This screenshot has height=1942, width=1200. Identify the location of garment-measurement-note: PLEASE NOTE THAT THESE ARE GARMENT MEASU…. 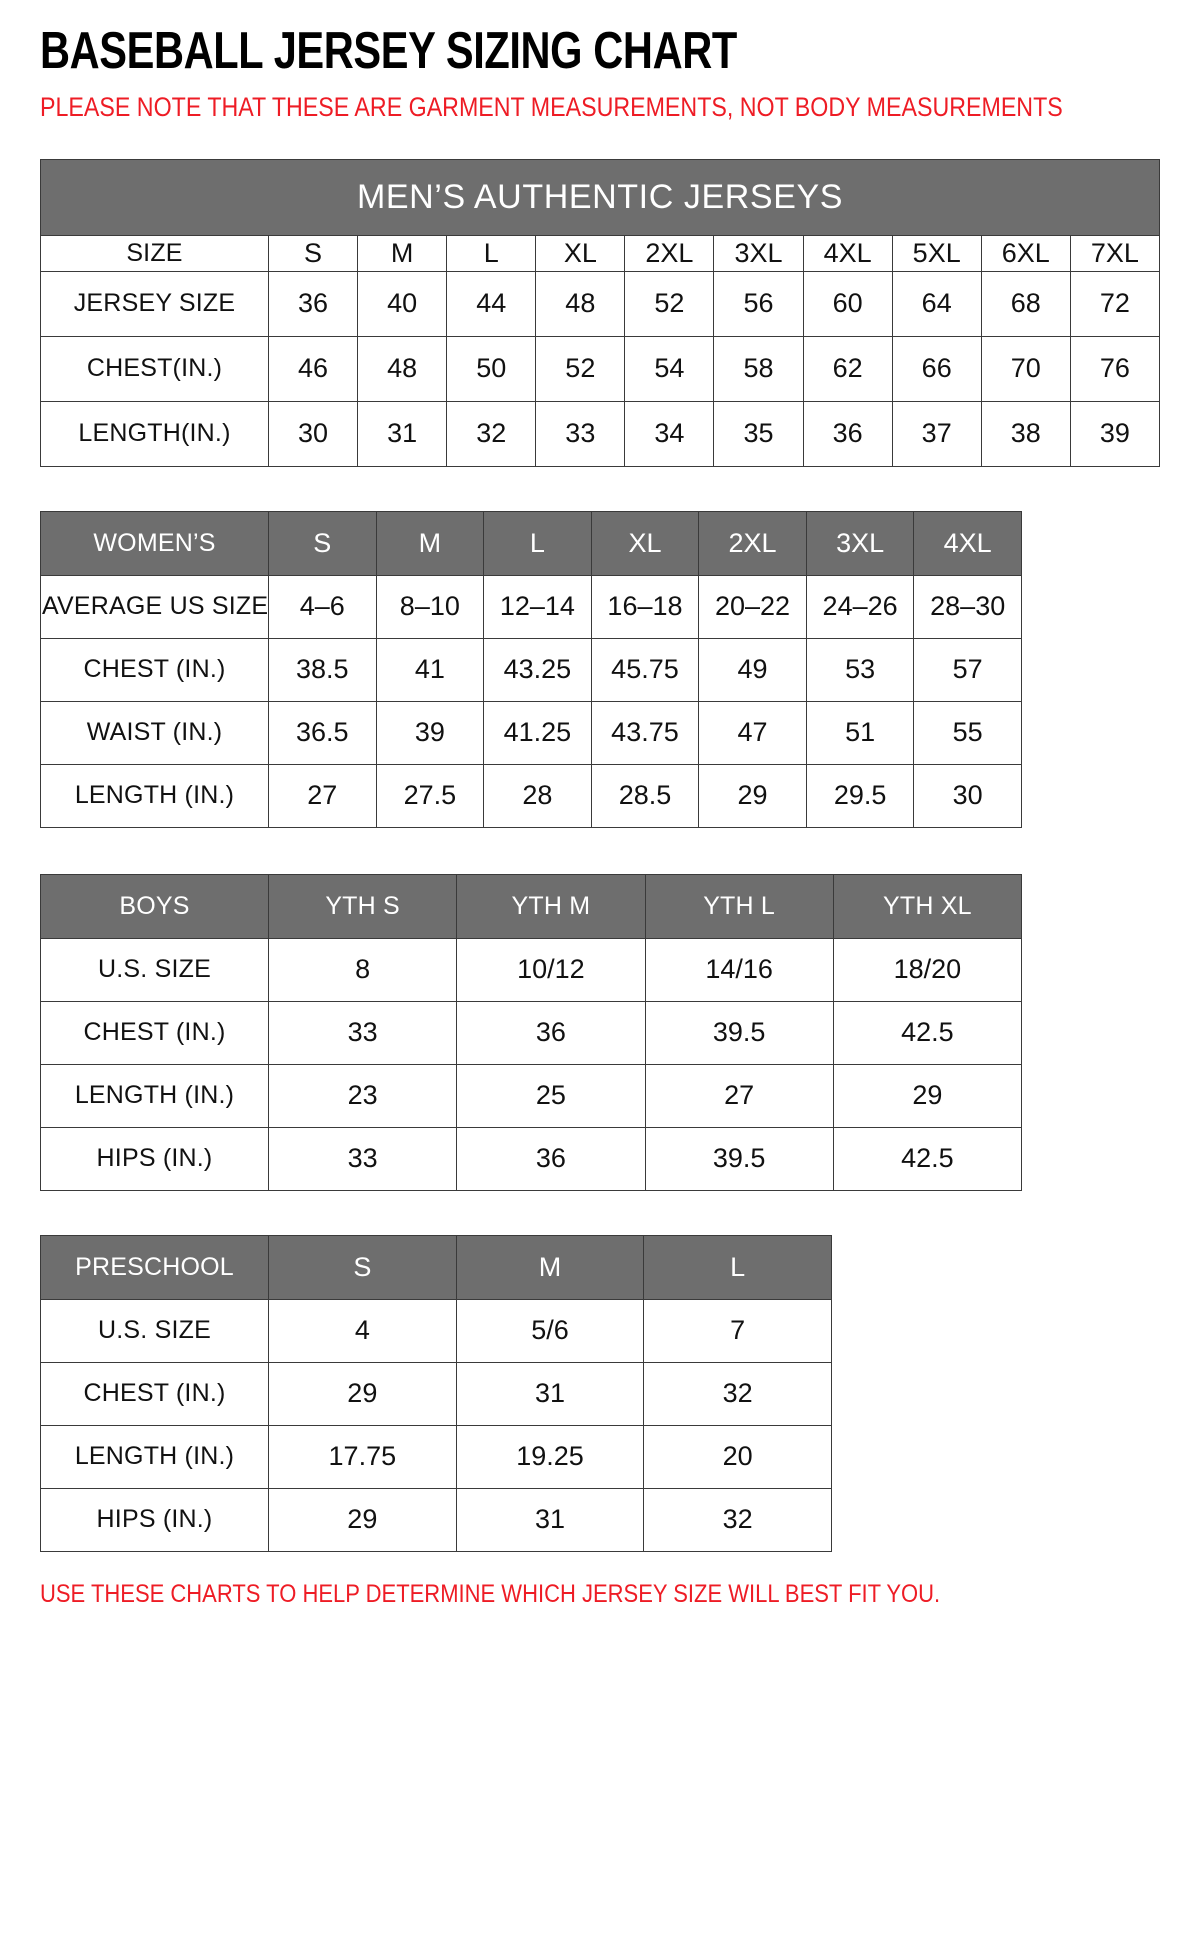
(551, 107).